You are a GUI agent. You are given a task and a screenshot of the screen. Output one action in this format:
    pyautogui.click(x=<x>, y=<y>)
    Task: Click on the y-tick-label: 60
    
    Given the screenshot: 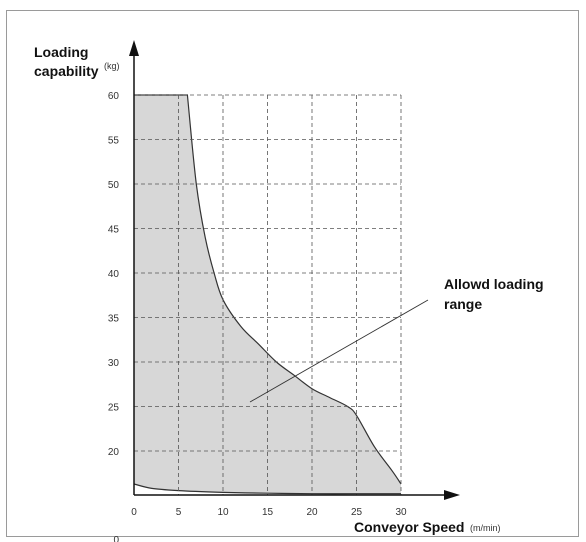 What is the action you would take?
    pyautogui.click(x=114, y=96)
    